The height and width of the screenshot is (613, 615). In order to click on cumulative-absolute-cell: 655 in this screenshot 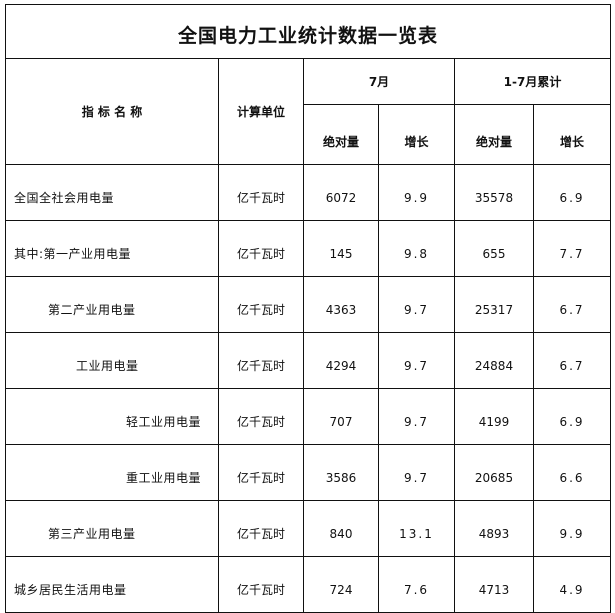, I will do `click(494, 248)`.